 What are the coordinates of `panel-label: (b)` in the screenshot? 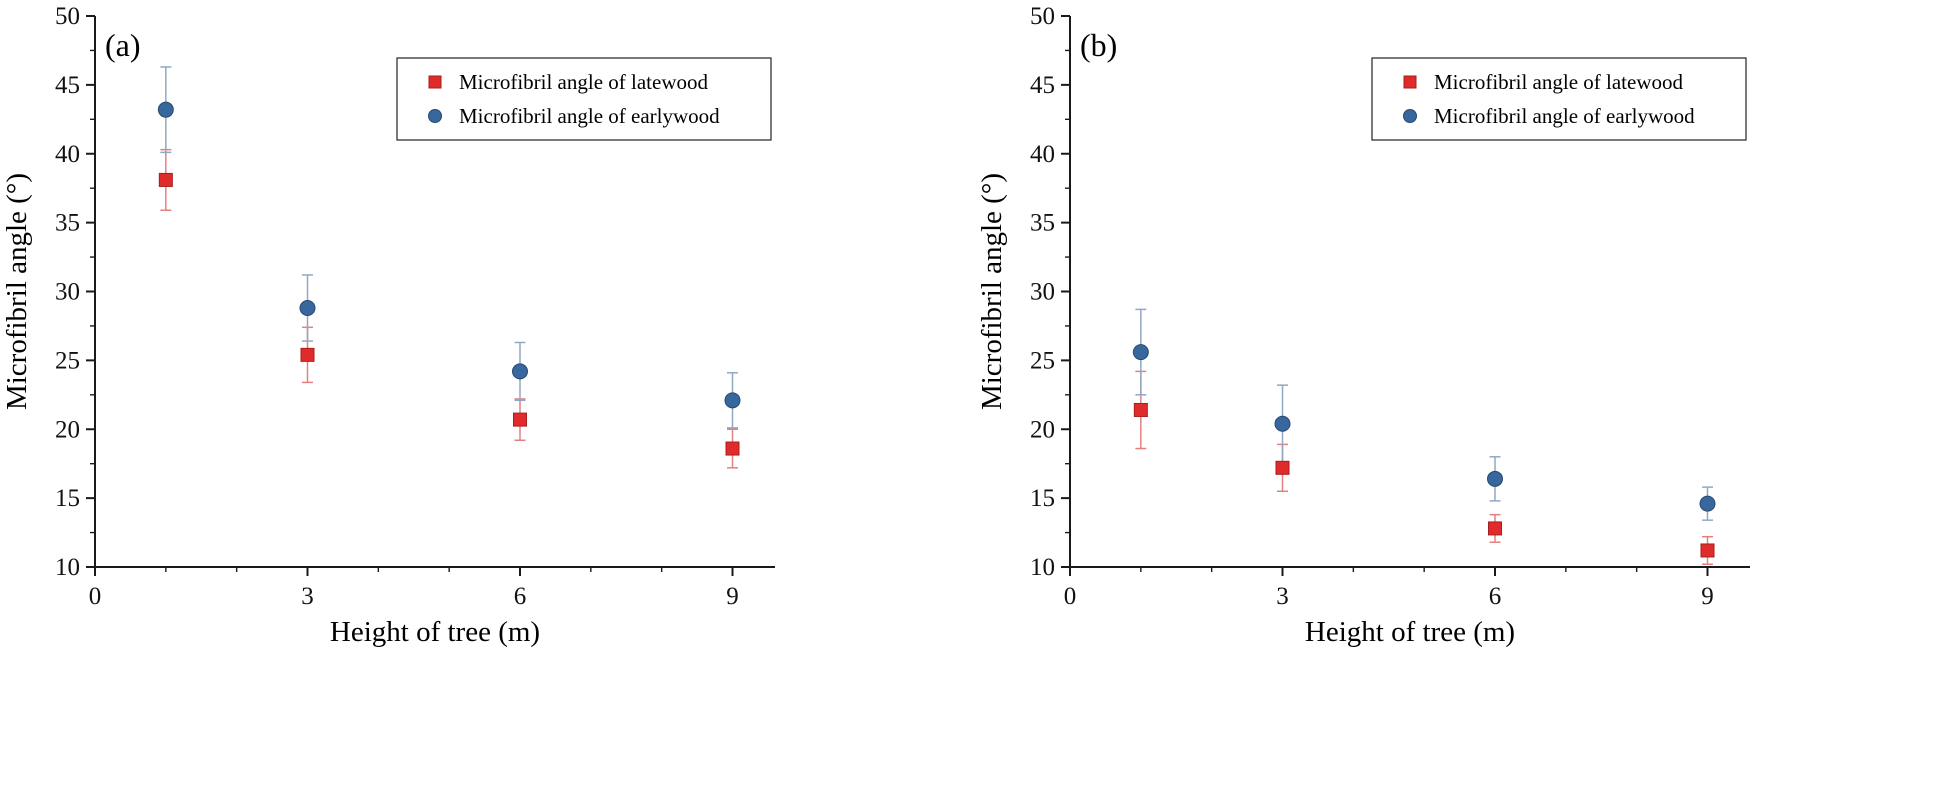 It's located at (1098, 45).